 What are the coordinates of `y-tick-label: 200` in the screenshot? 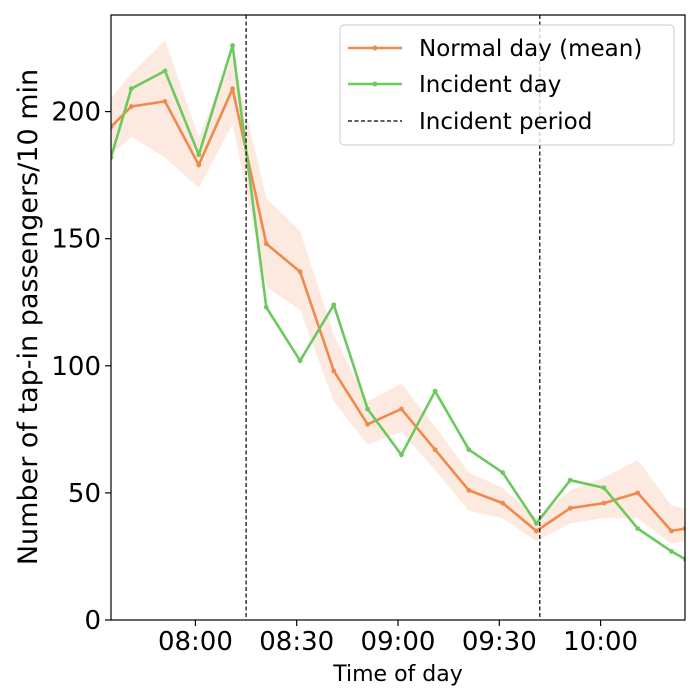 It's located at (76, 113).